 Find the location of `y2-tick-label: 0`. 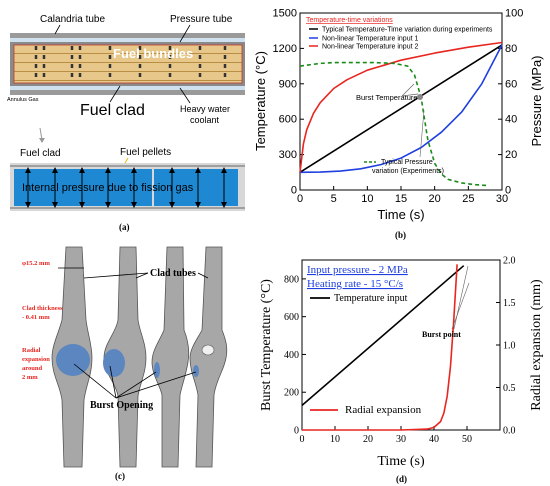

y2-tick-label: 0 is located at coordinates (508, 191).